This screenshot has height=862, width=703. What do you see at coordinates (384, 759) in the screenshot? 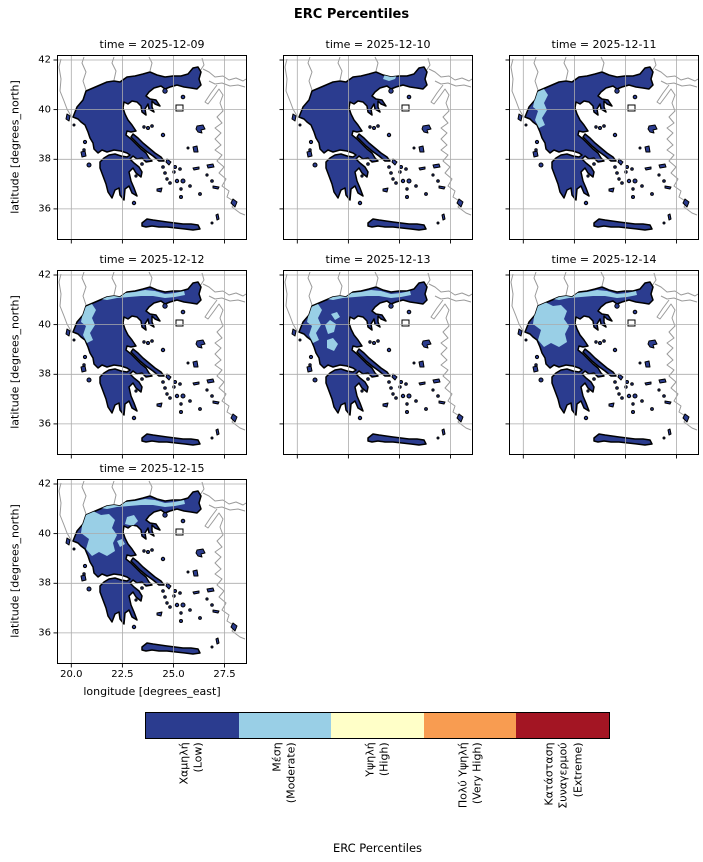
I see `label-english: (High)` at bounding box center [384, 759].